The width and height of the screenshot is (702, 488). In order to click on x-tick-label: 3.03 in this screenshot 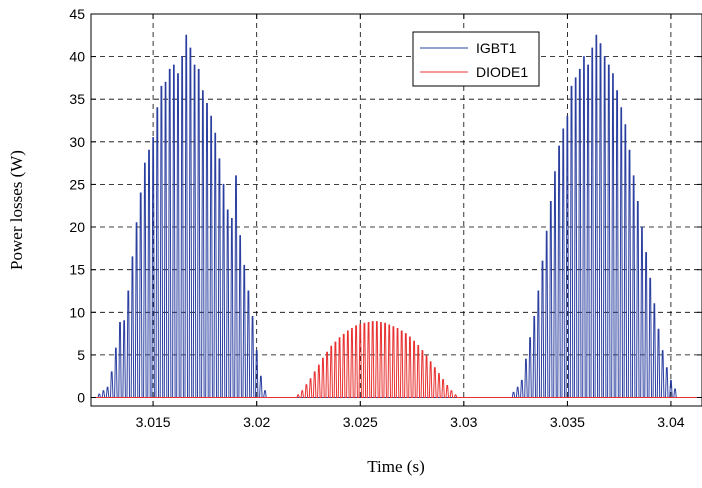, I will do `click(463, 422)`.